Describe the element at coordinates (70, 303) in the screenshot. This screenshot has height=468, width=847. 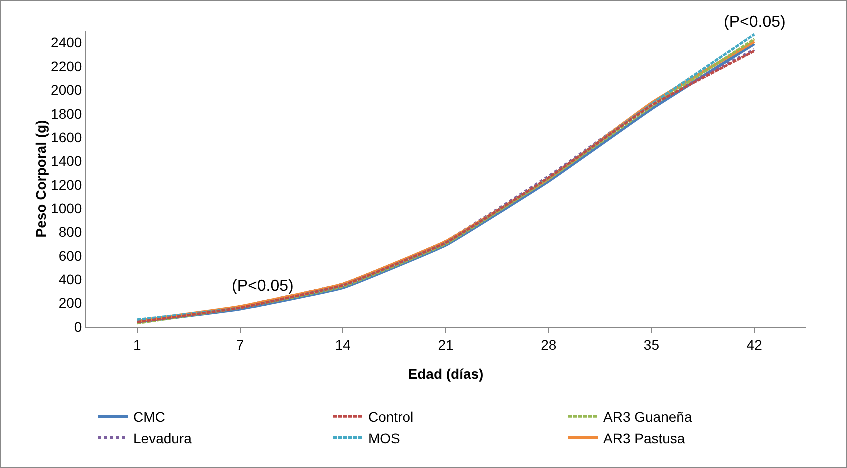
I see `y-tick-label: 200` at that location.